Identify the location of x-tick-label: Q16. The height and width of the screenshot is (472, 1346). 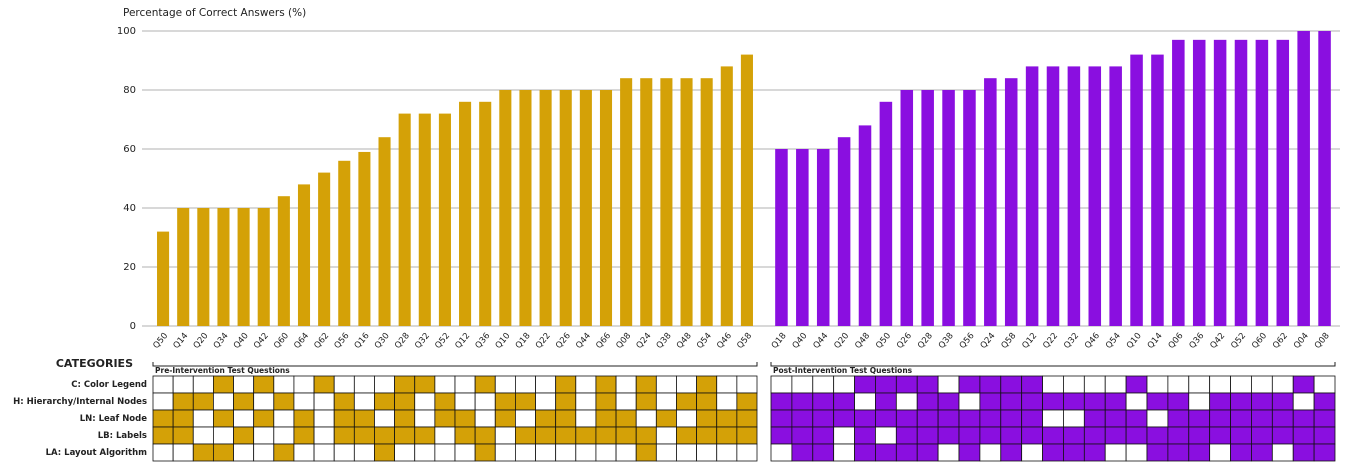
(362, 341).